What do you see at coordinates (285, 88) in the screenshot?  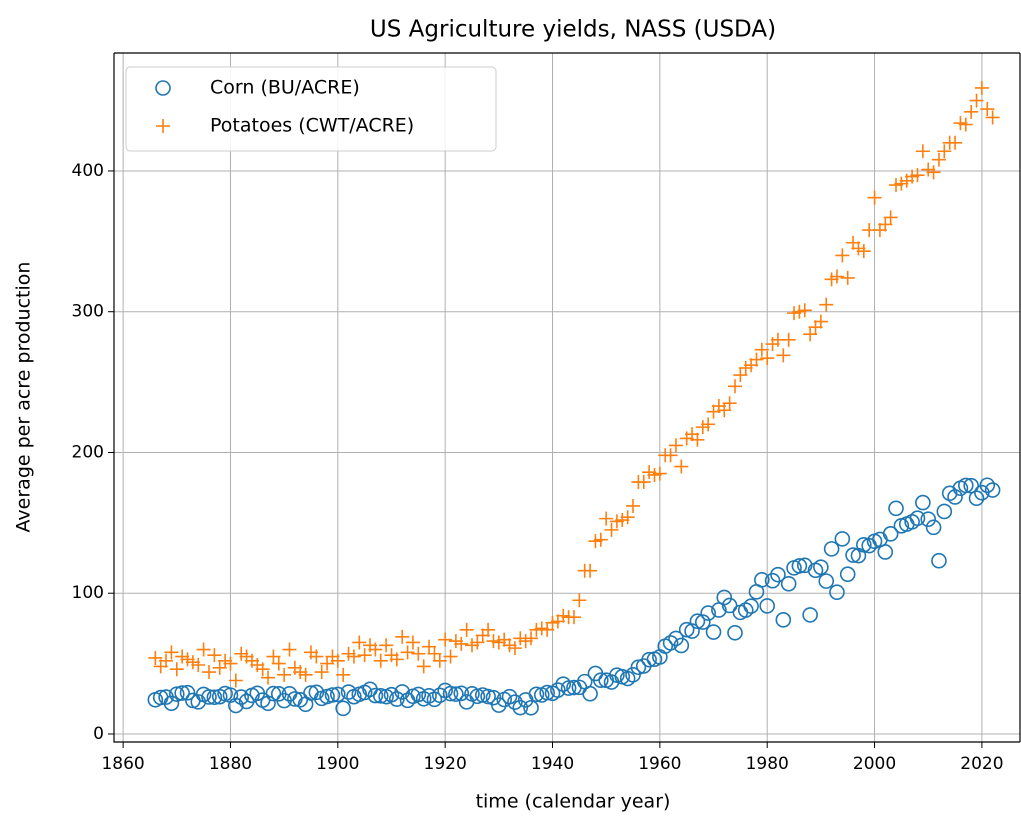 I see `legend-label: Corn (BU/ACRE)` at bounding box center [285, 88].